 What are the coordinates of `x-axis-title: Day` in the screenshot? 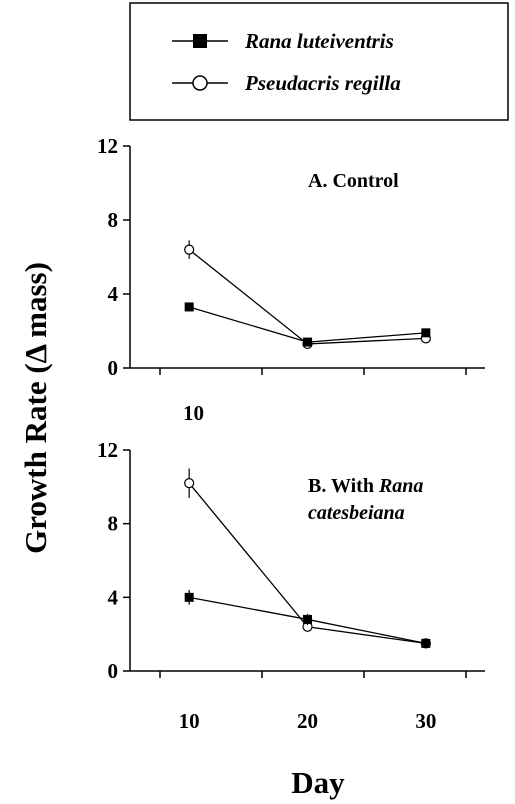 It's located at (318, 782).